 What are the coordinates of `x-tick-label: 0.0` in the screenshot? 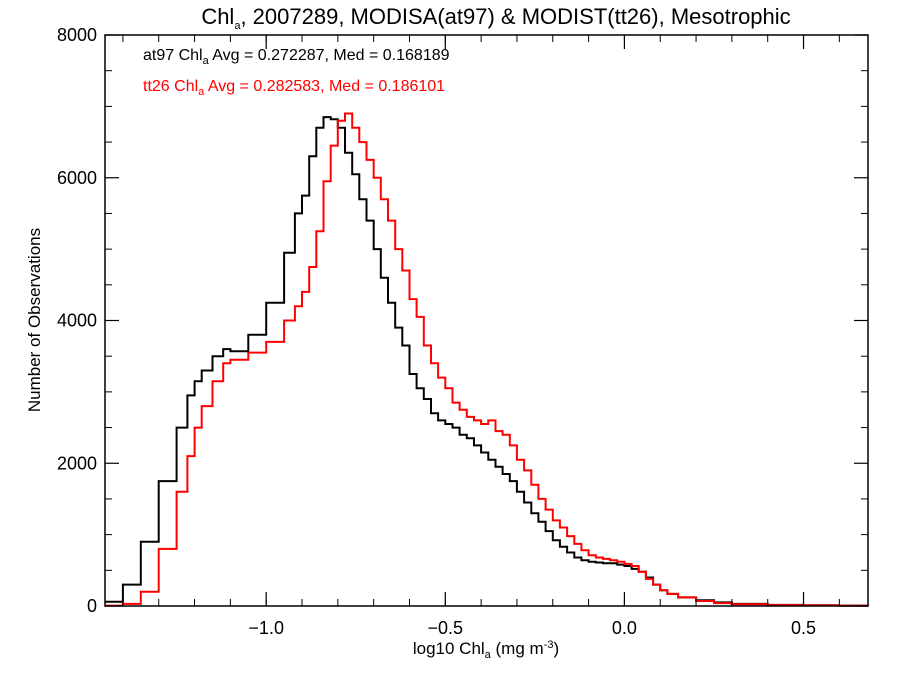 It's located at (624, 628).